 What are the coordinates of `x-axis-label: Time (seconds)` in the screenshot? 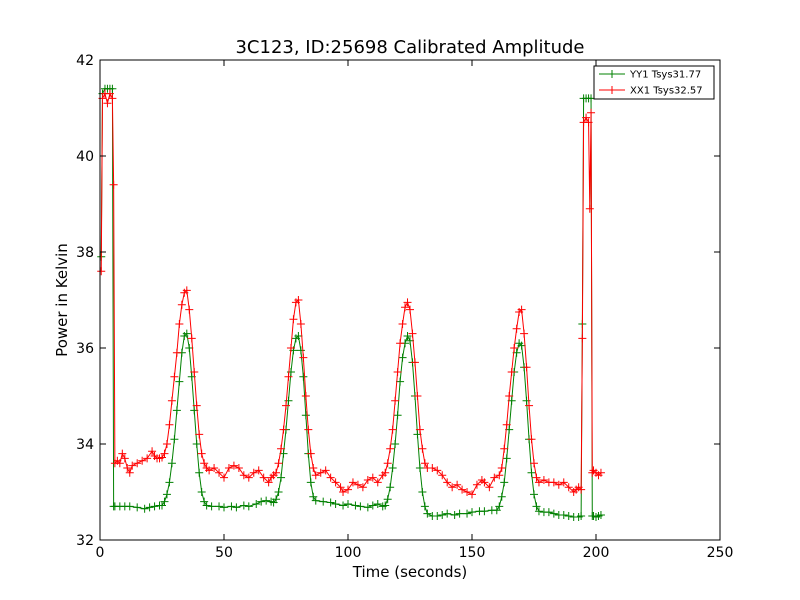 It's located at (410, 572).